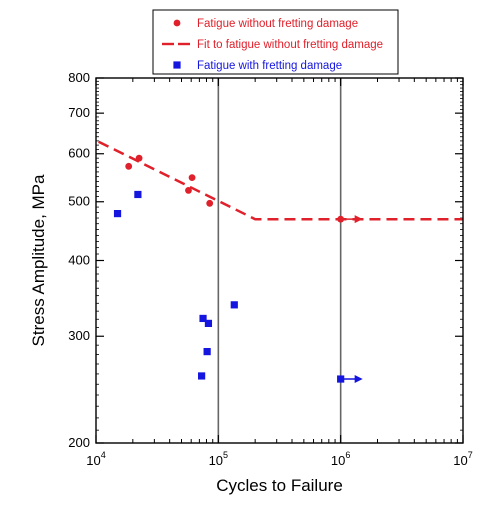 Image resolution: width=500 pixels, height=524 pixels. Describe the element at coordinates (79, 260) in the screenshot. I see `y-tick-label-2: 400` at that location.